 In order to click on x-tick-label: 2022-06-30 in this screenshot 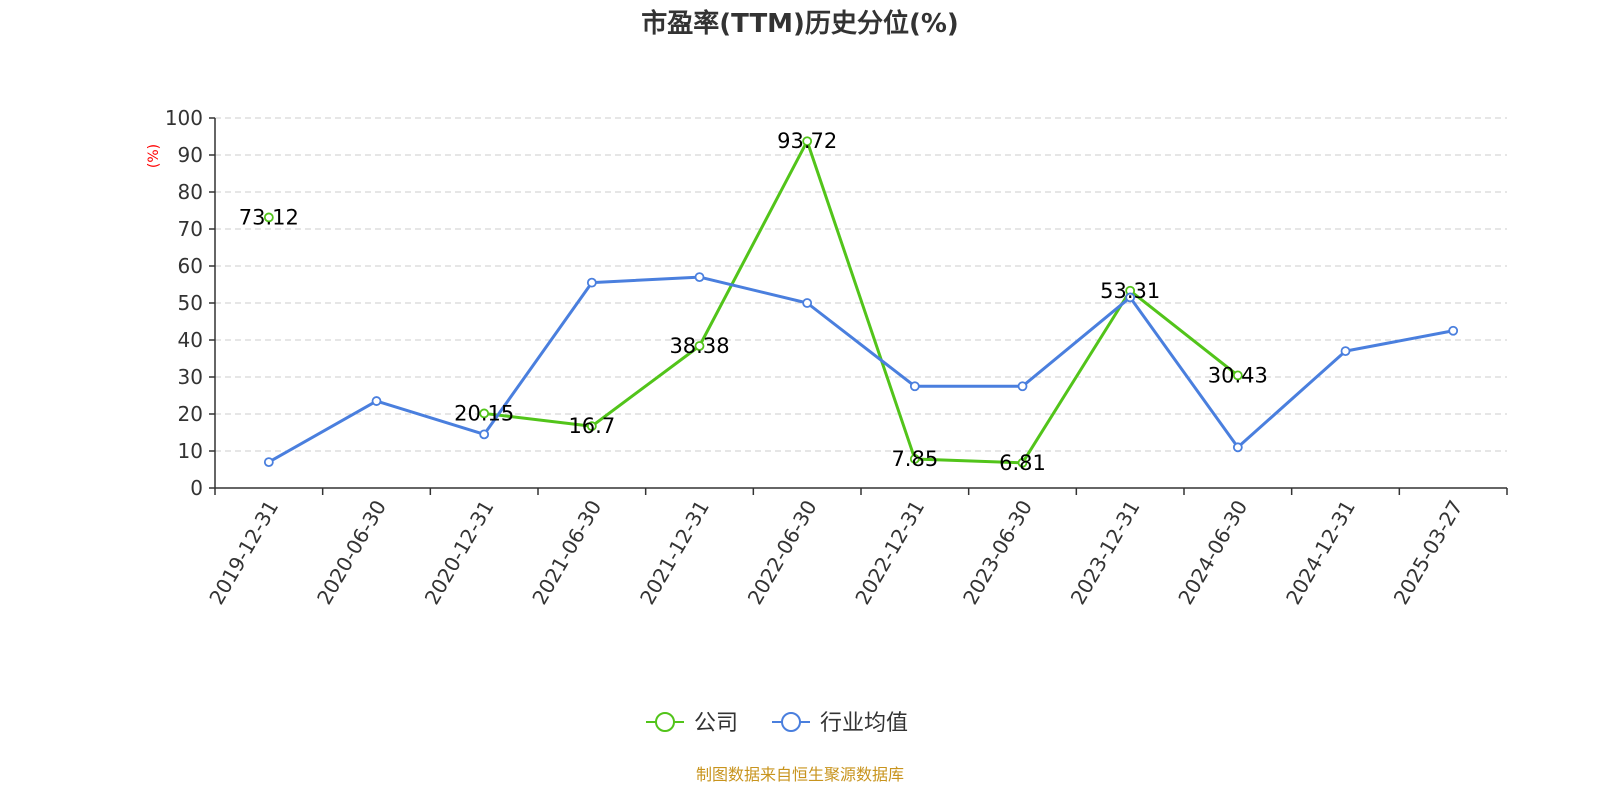, I will do `click(782, 552)`.